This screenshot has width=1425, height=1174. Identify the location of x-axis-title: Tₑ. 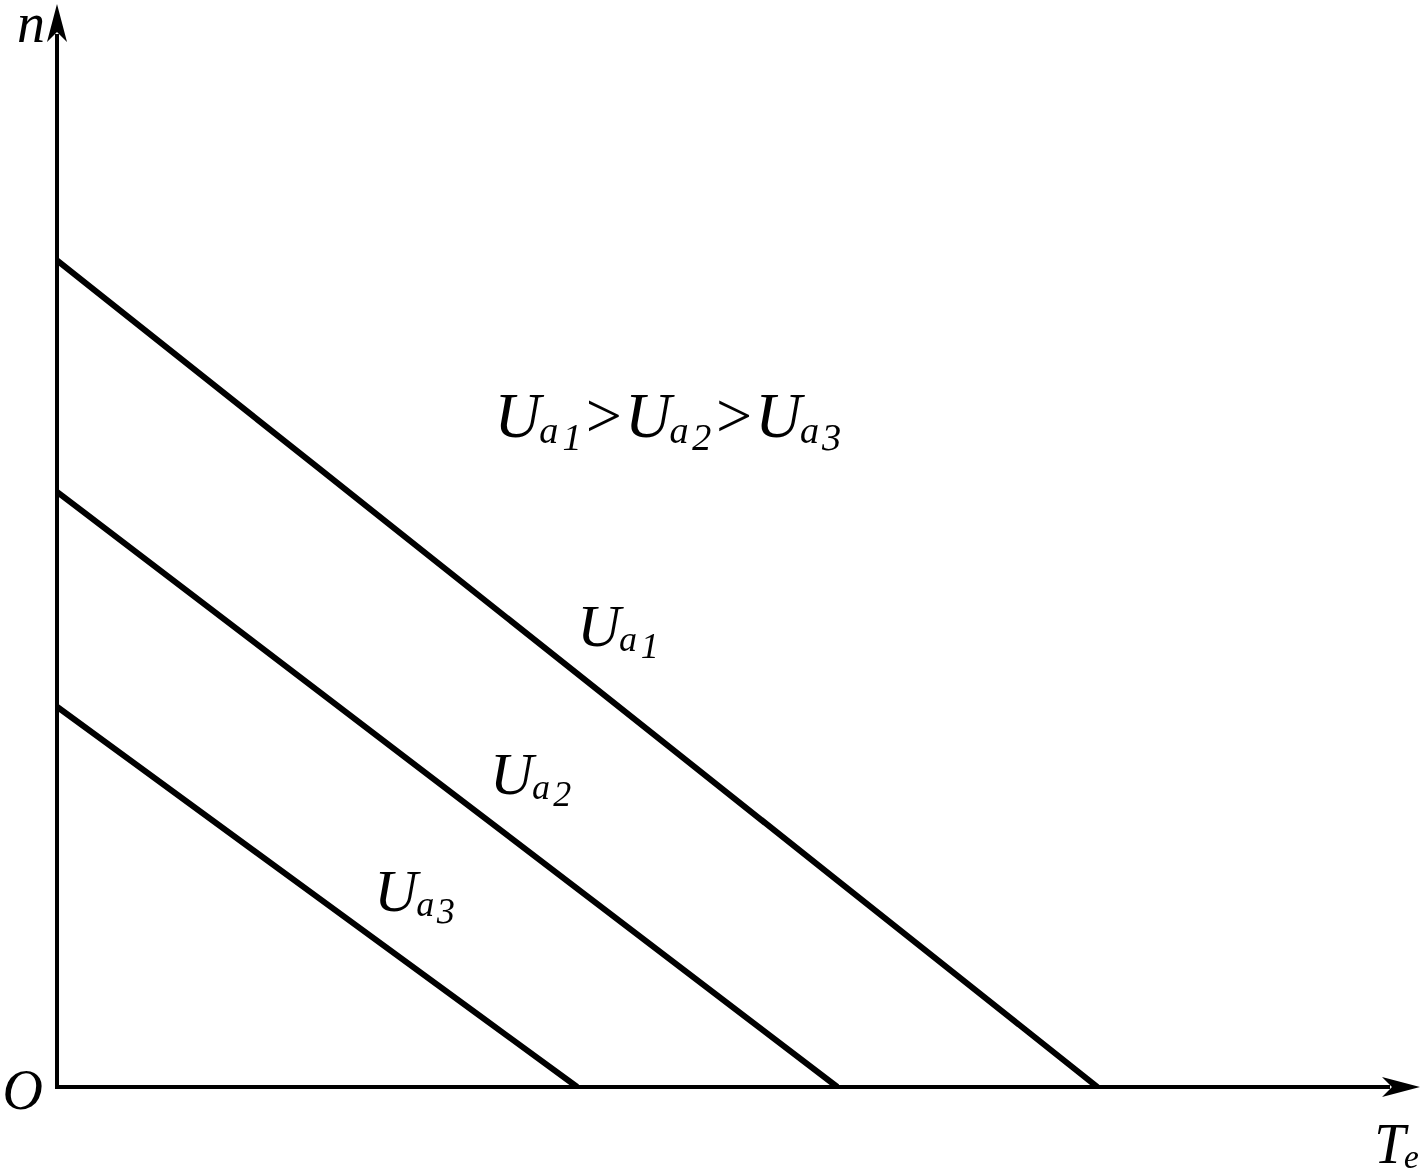
(1397, 1143).